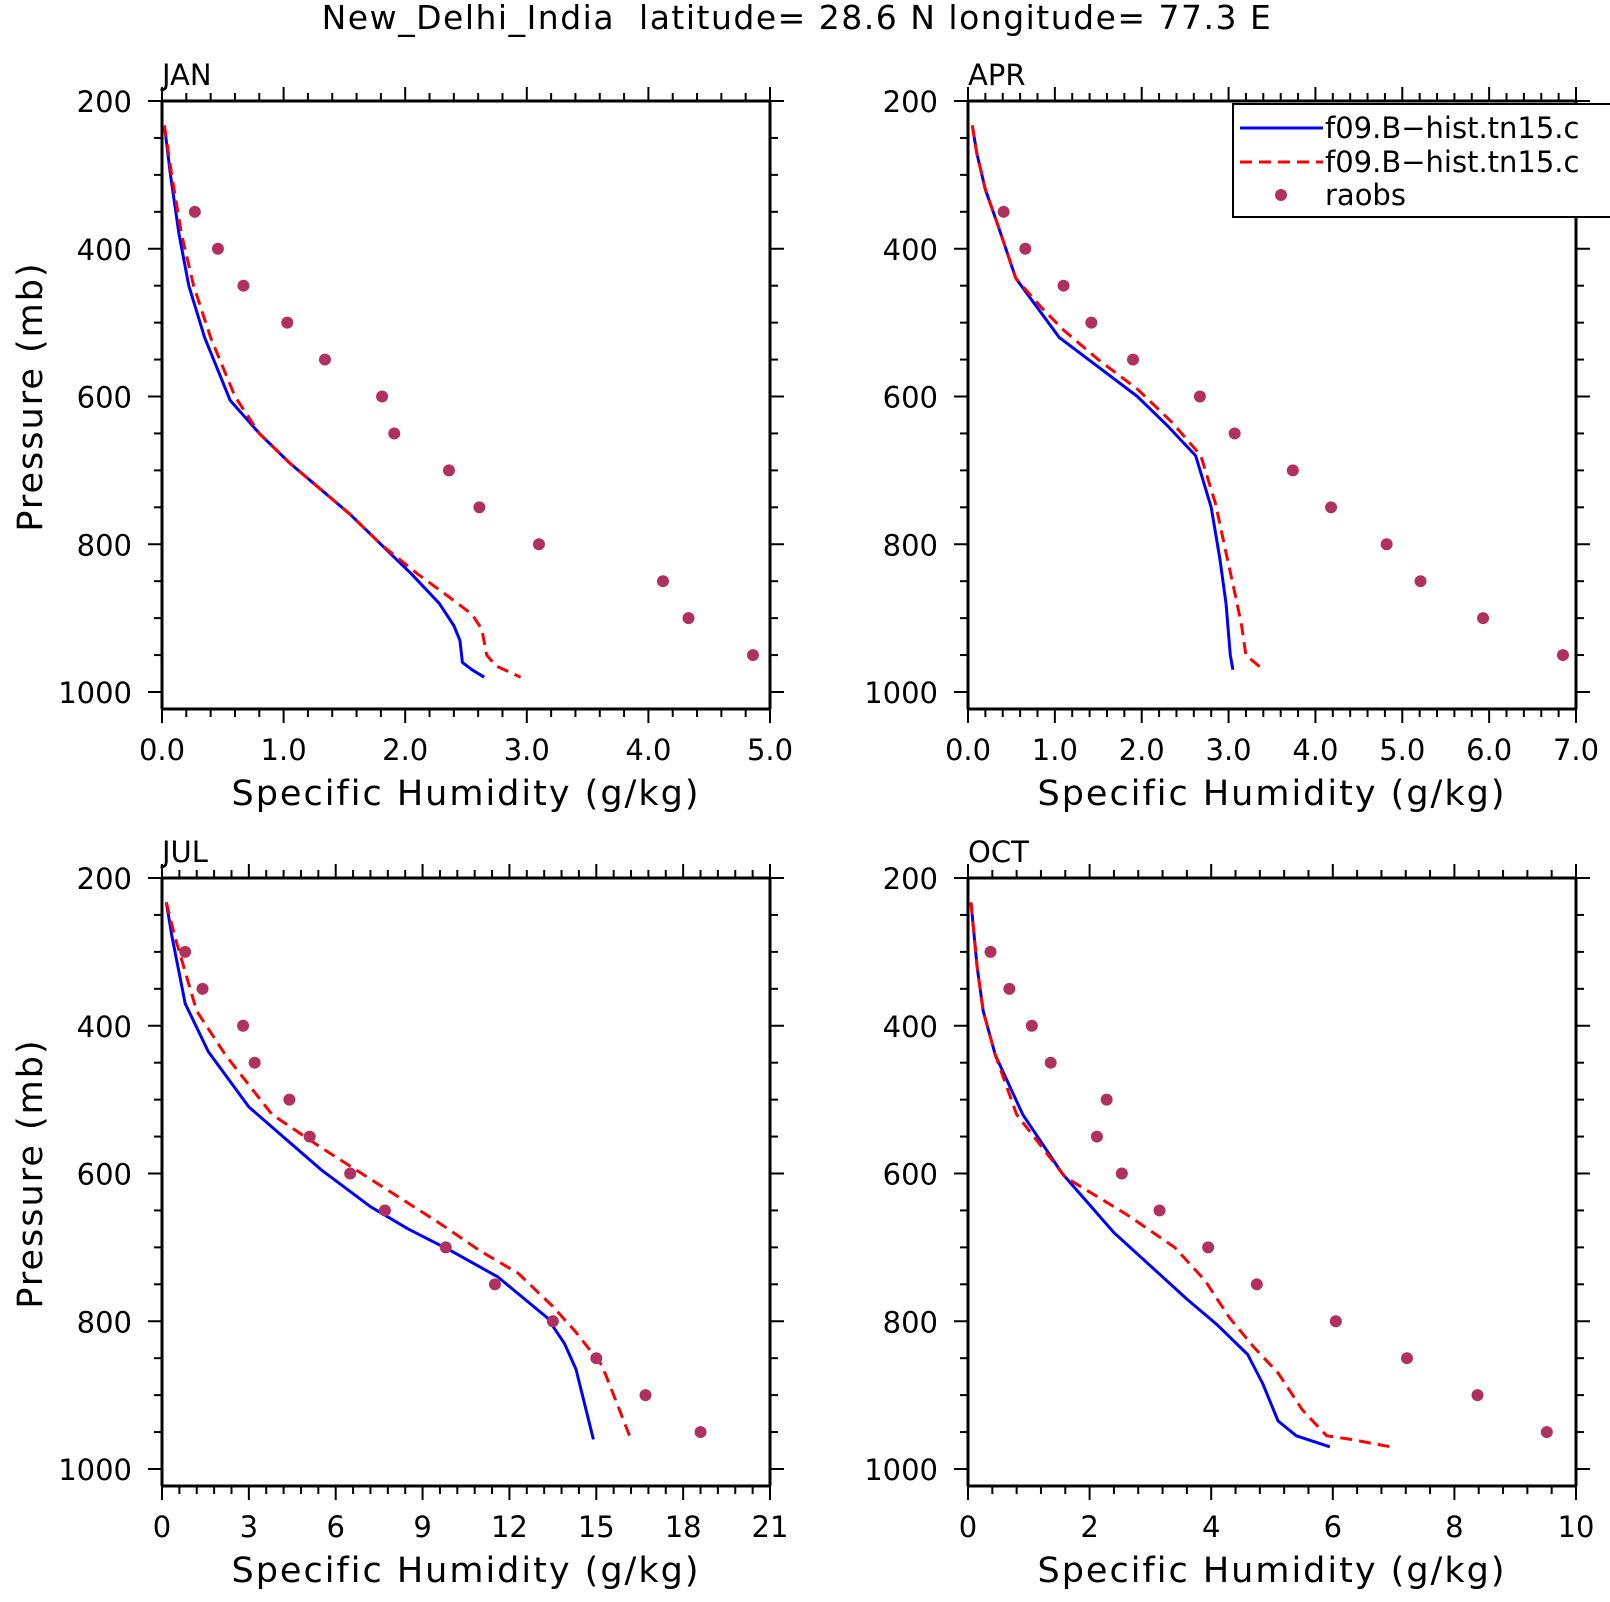  I want to click on x-tick-label: 2, so click(1089, 1527).